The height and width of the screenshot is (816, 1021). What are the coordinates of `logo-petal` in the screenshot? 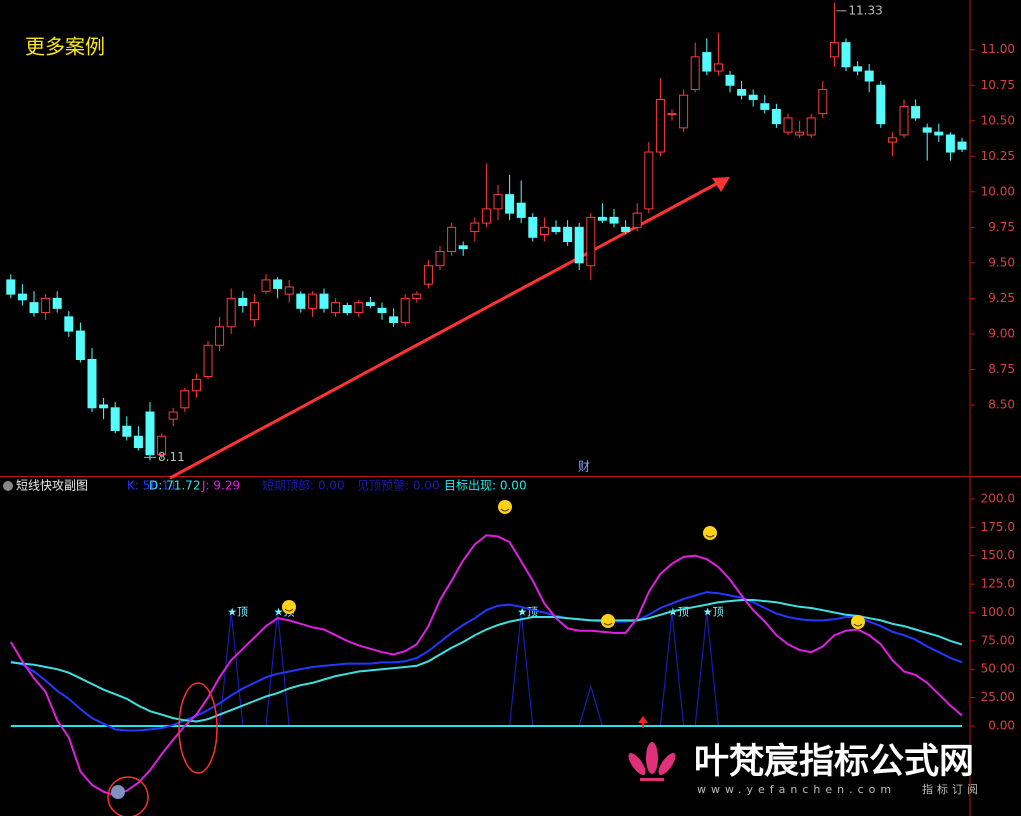 It's located at (637, 764).